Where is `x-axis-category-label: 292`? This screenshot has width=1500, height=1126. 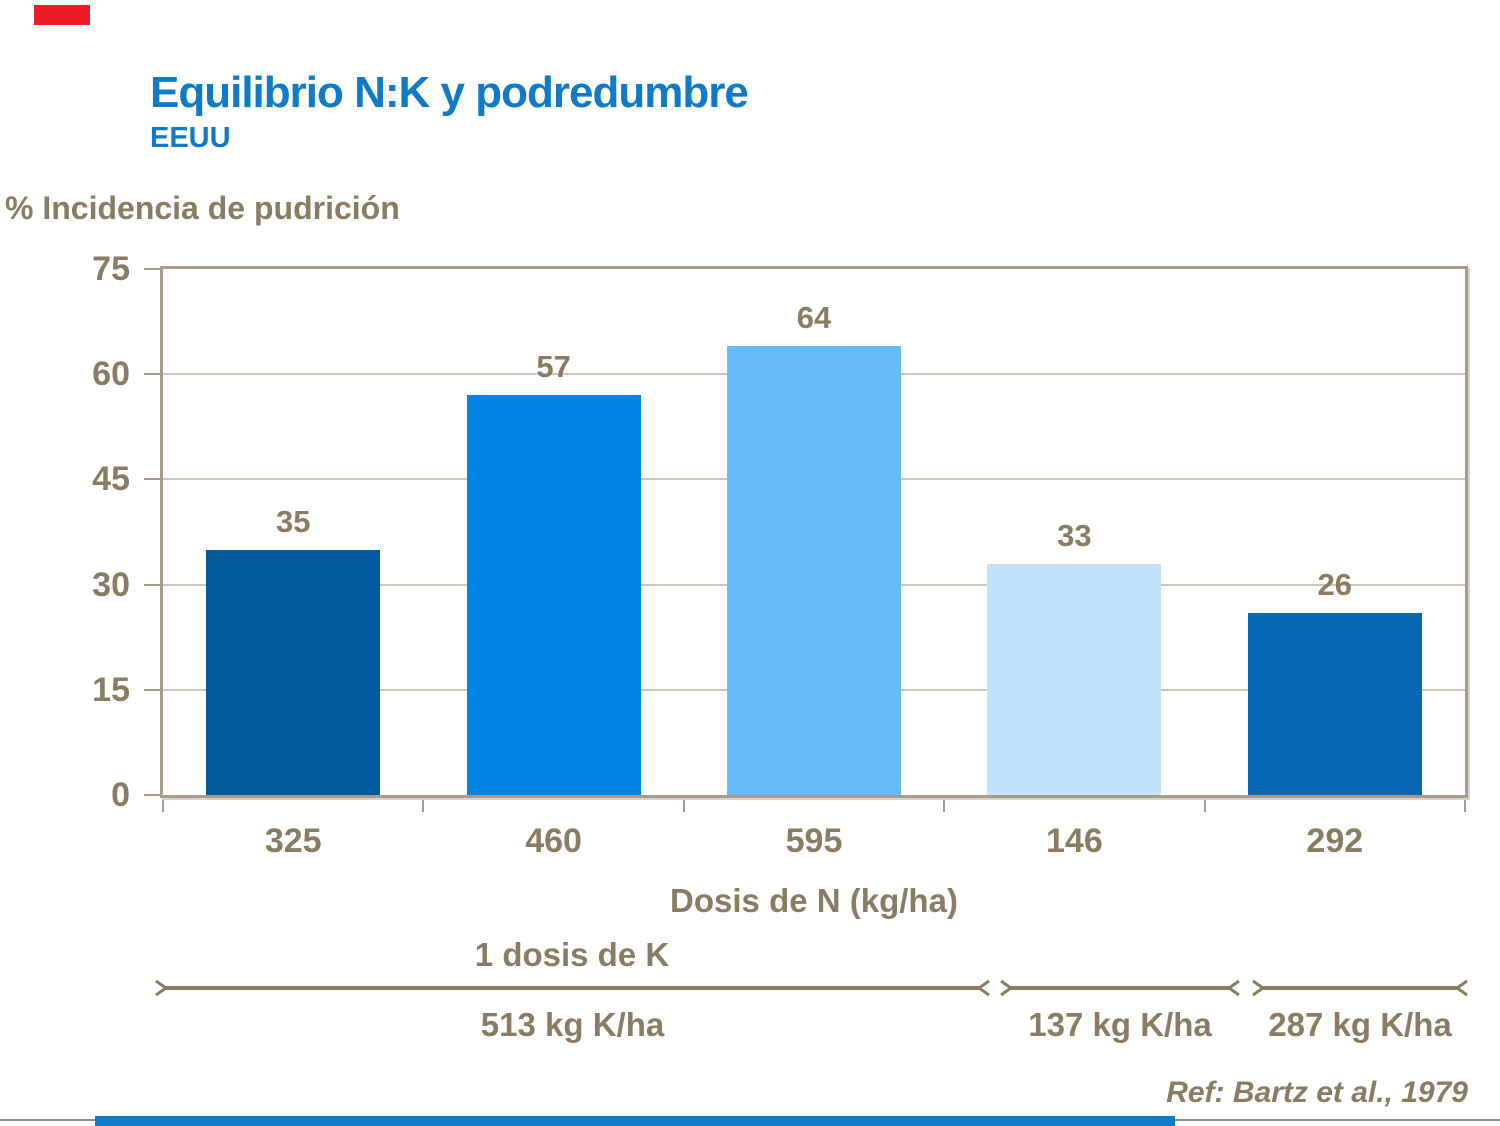
x-axis-category-label: 292 is located at coordinates (1335, 841).